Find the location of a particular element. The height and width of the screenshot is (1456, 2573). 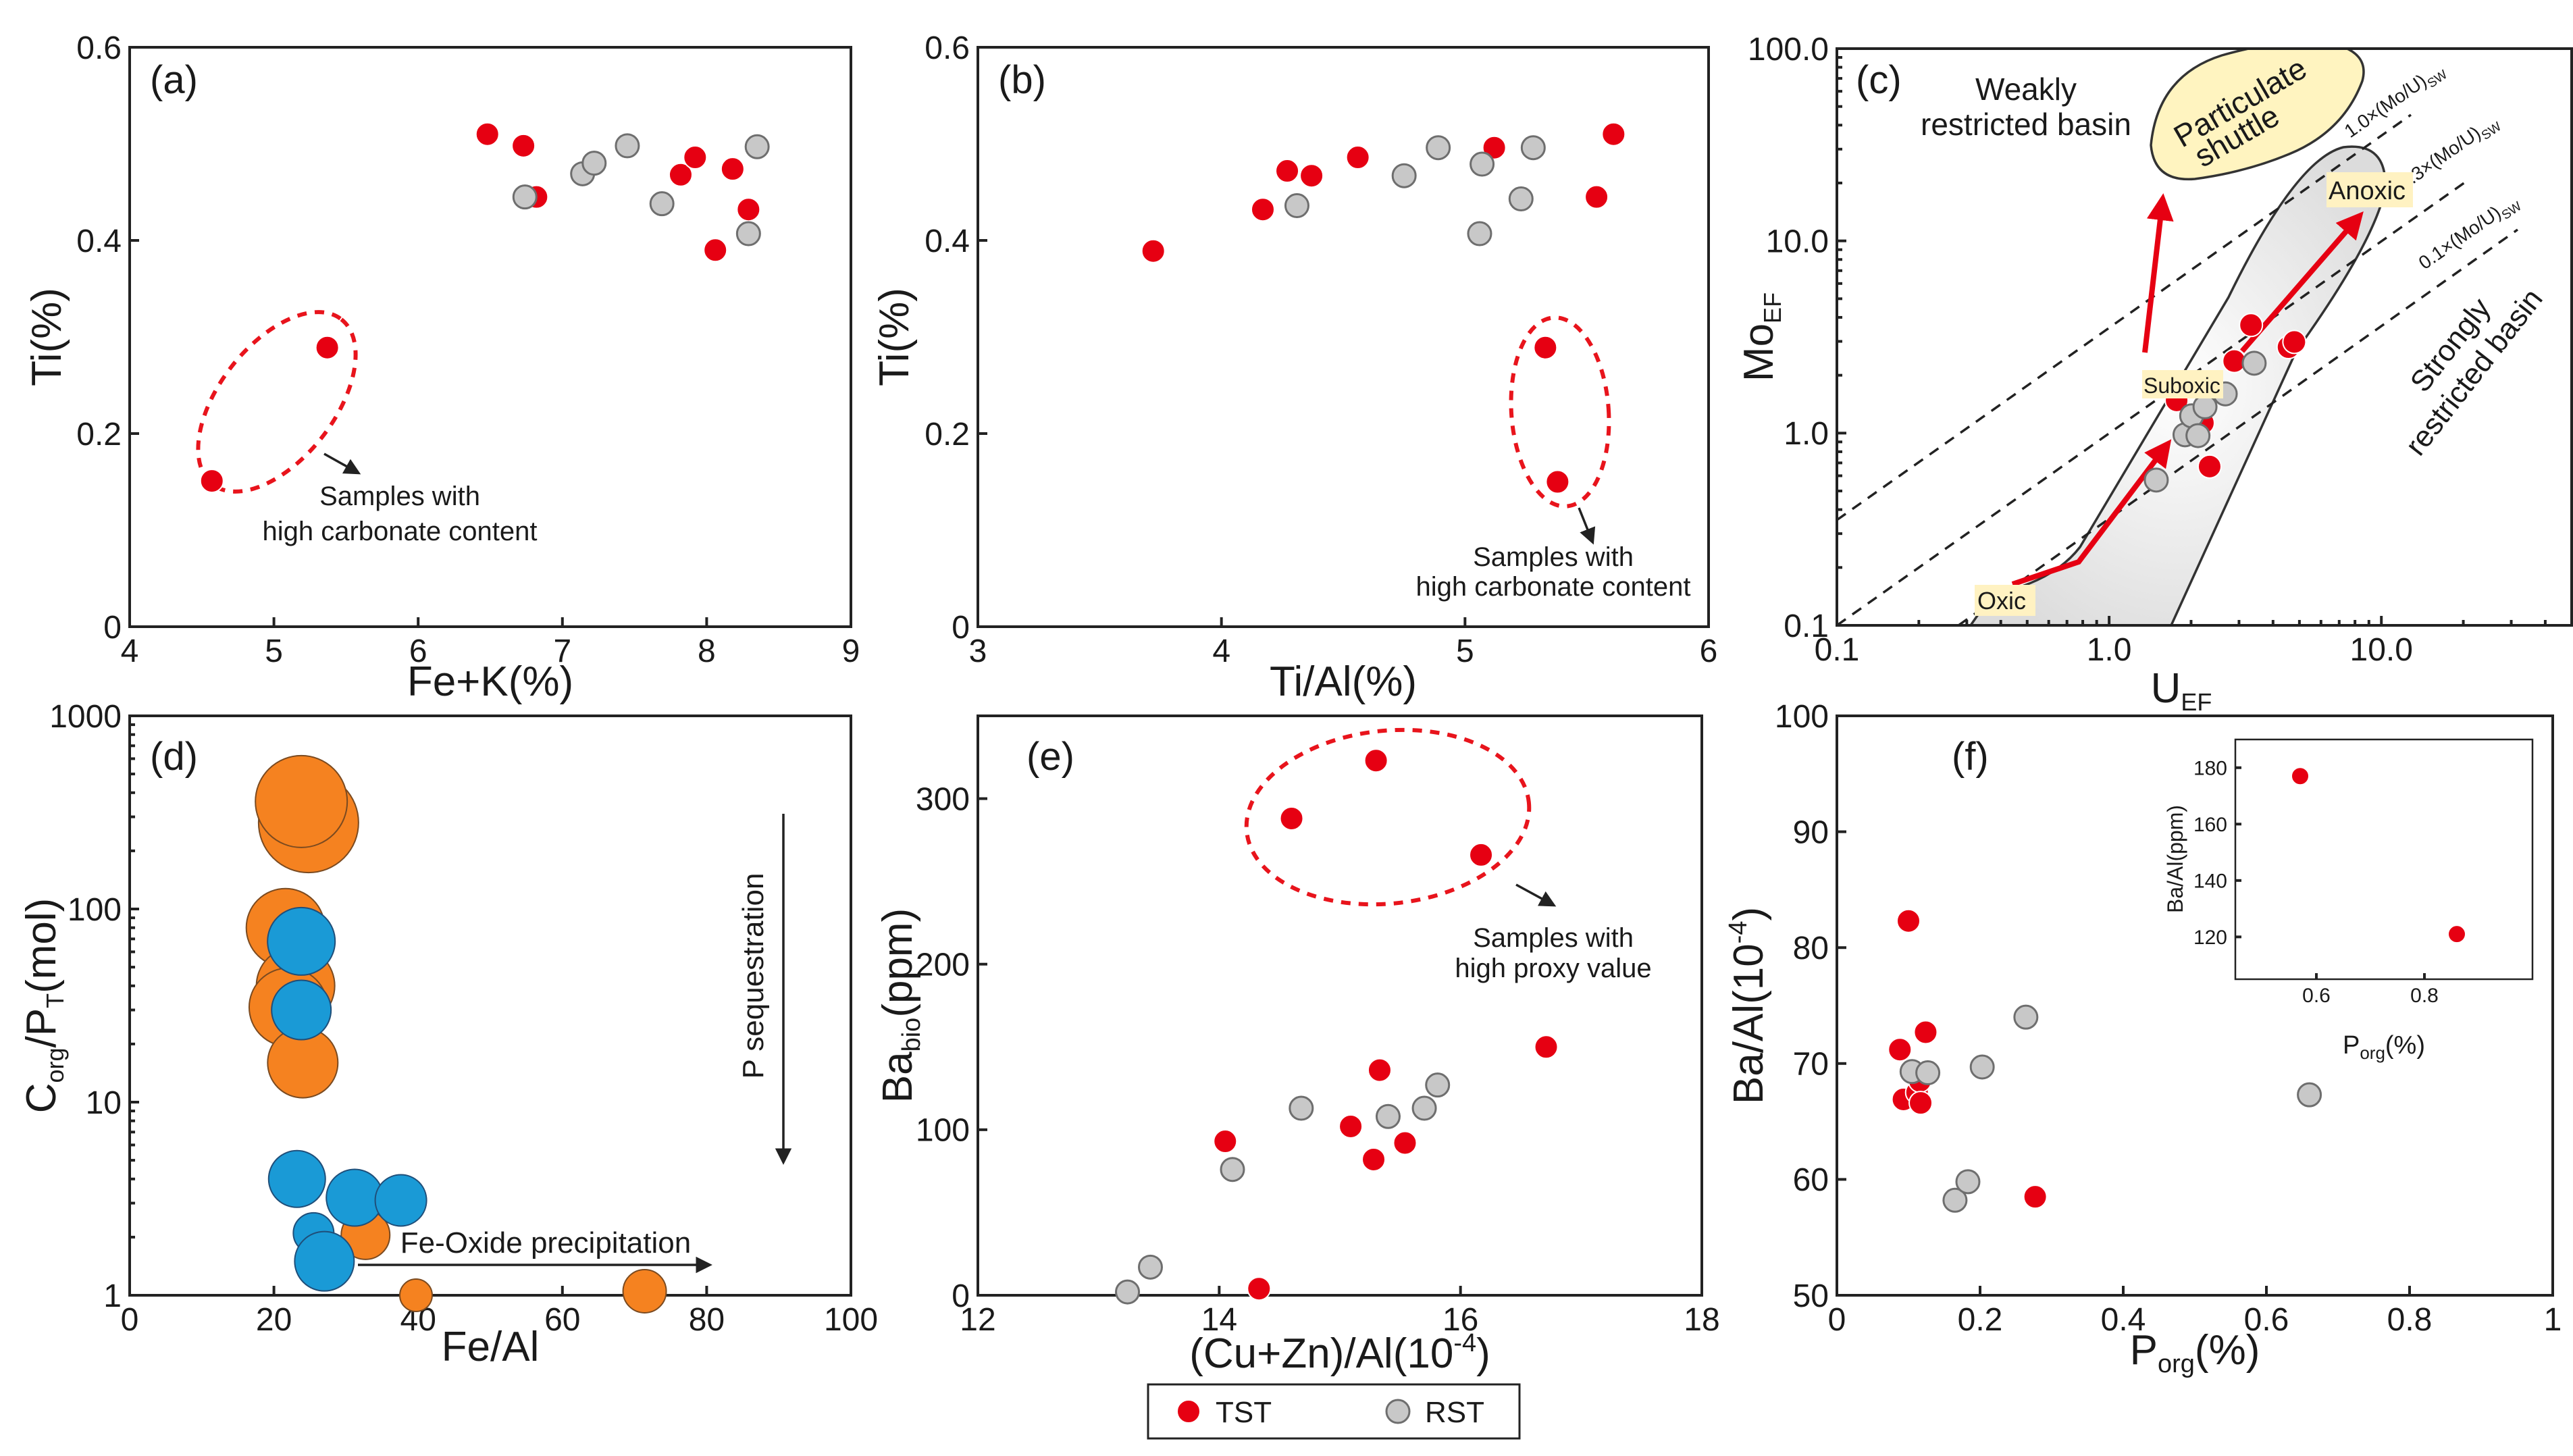

panel-c-particulate-shuttle-region is located at coordinates (2257, 115).